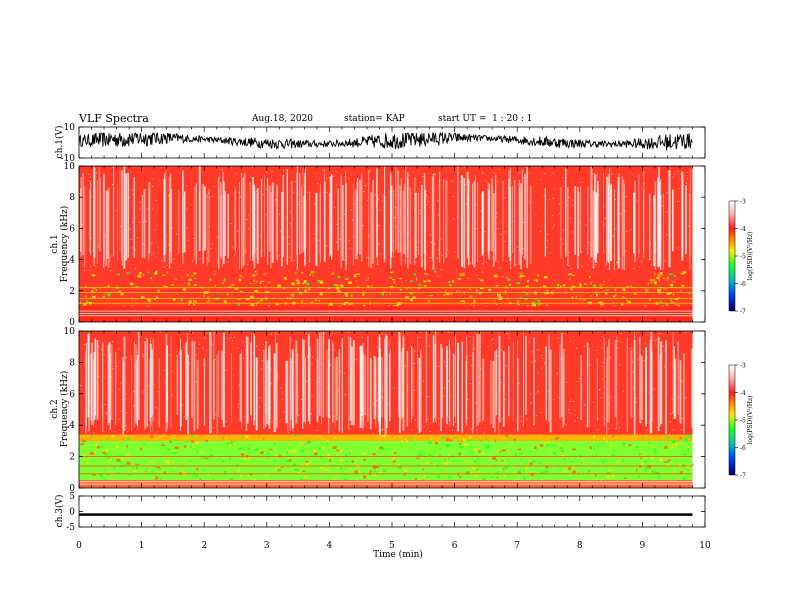 The image size is (792, 612). What do you see at coordinates (743, 421) in the screenshot?
I see `colorbar-tick-label: -5` at bounding box center [743, 421].